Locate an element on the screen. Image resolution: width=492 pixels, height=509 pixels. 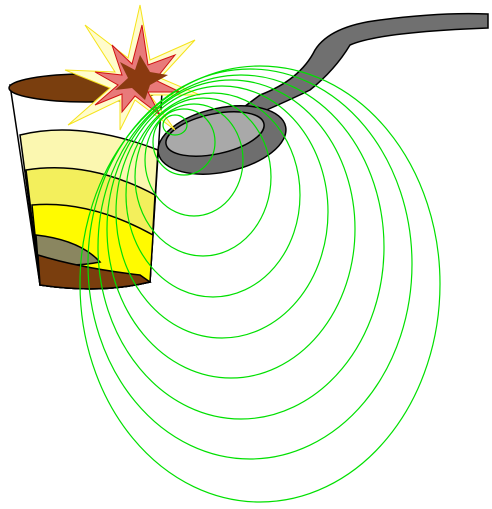
spoon-handle is located at coordinates (363, 65).